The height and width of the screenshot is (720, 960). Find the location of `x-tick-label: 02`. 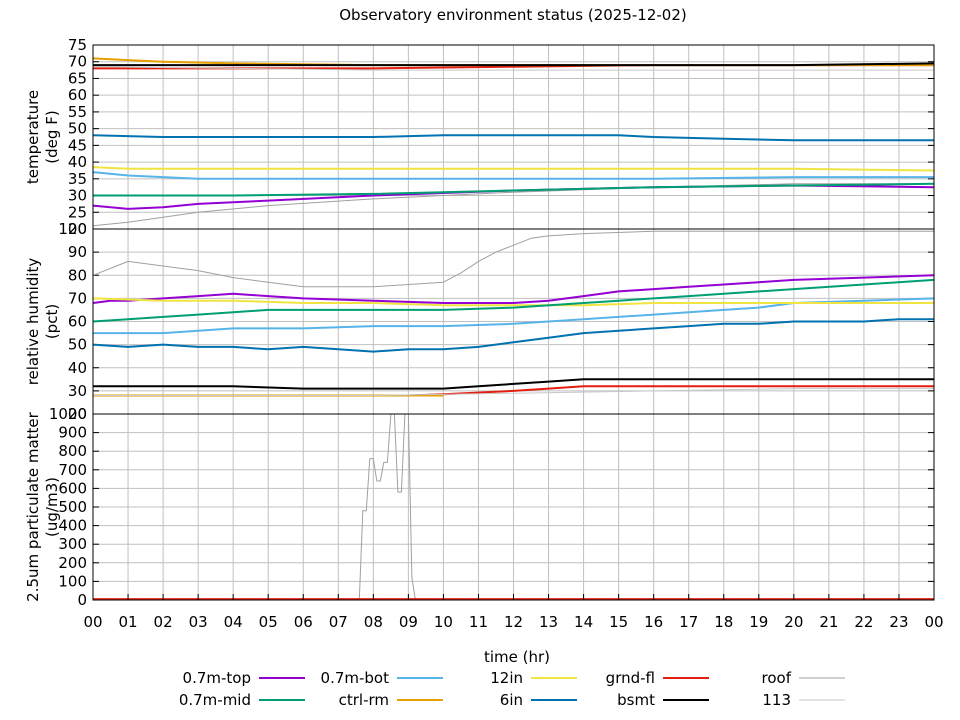

x-tick-label: 02 is located at coordinates (163, 622).